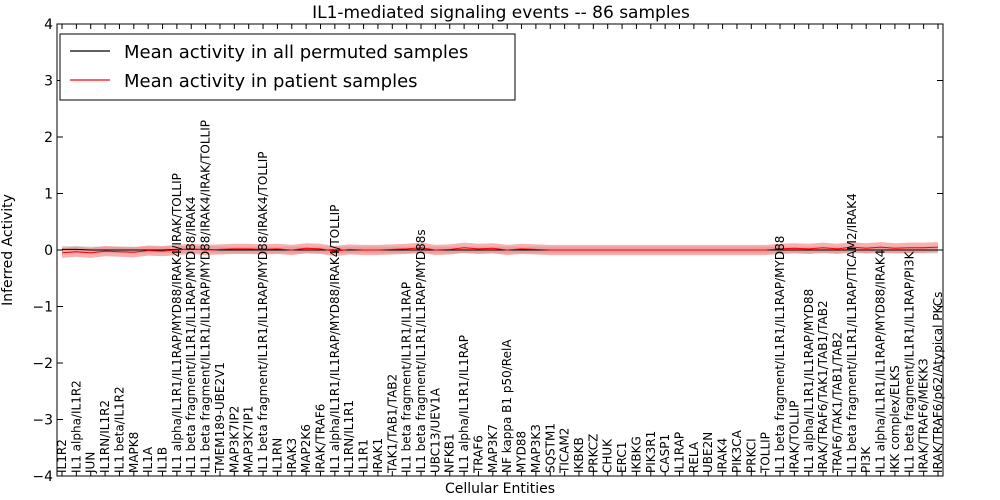 This screenshot has width=1000, height=500. Describe the element at coordinates (450, 453) in the screenshot. I see `x-tick-label: NFKB1` at that location.